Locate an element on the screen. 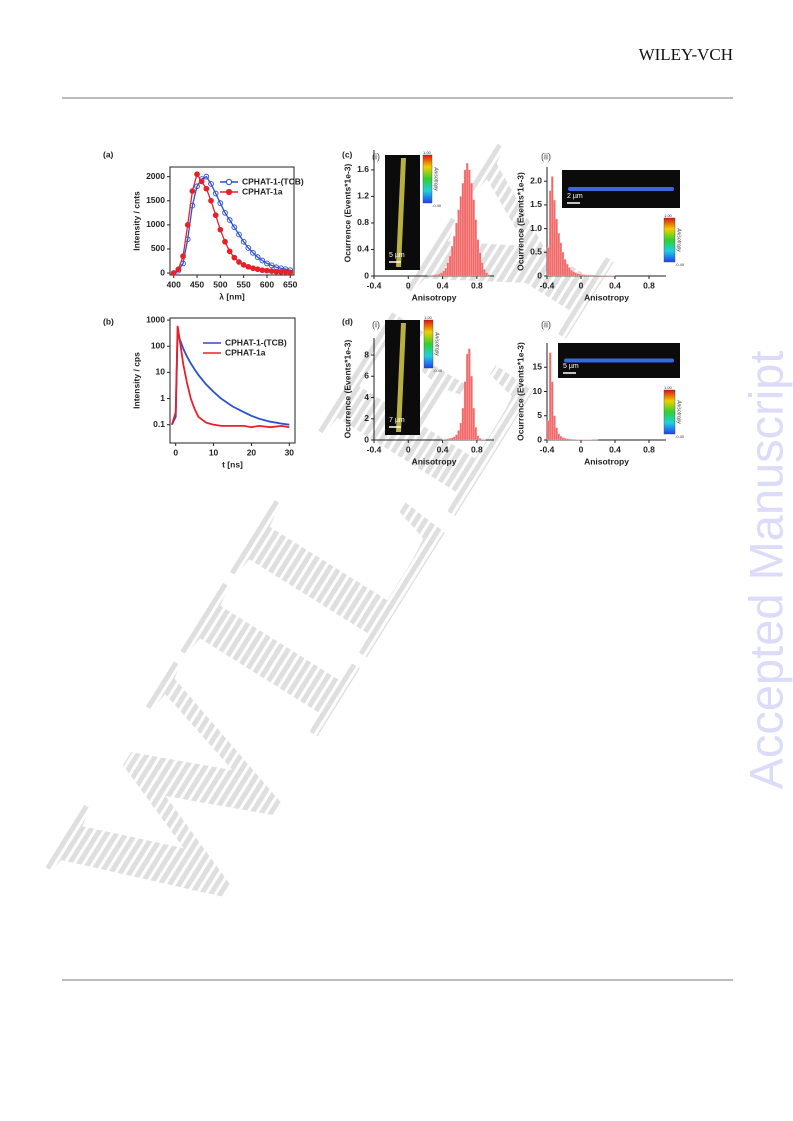 Image resolution: width=793 pixels, height=1121 pixels. x-tick-label: 0.4 is located at coordinates (615, 449).